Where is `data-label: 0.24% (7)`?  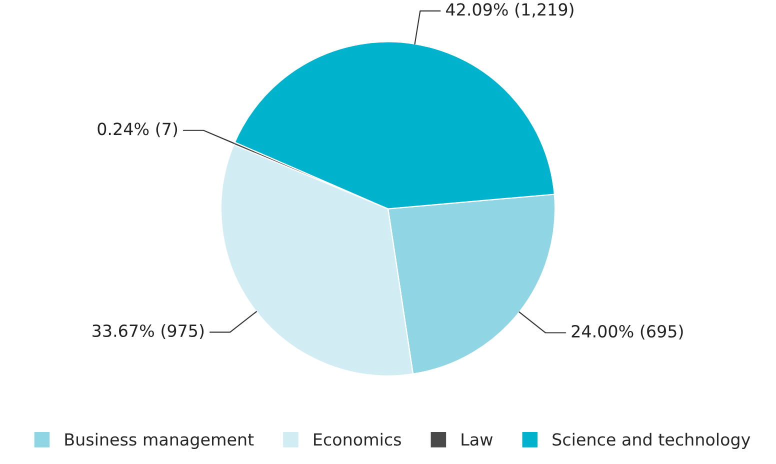
data-label: 0.24% (7) is located at coordinates (138, 130).